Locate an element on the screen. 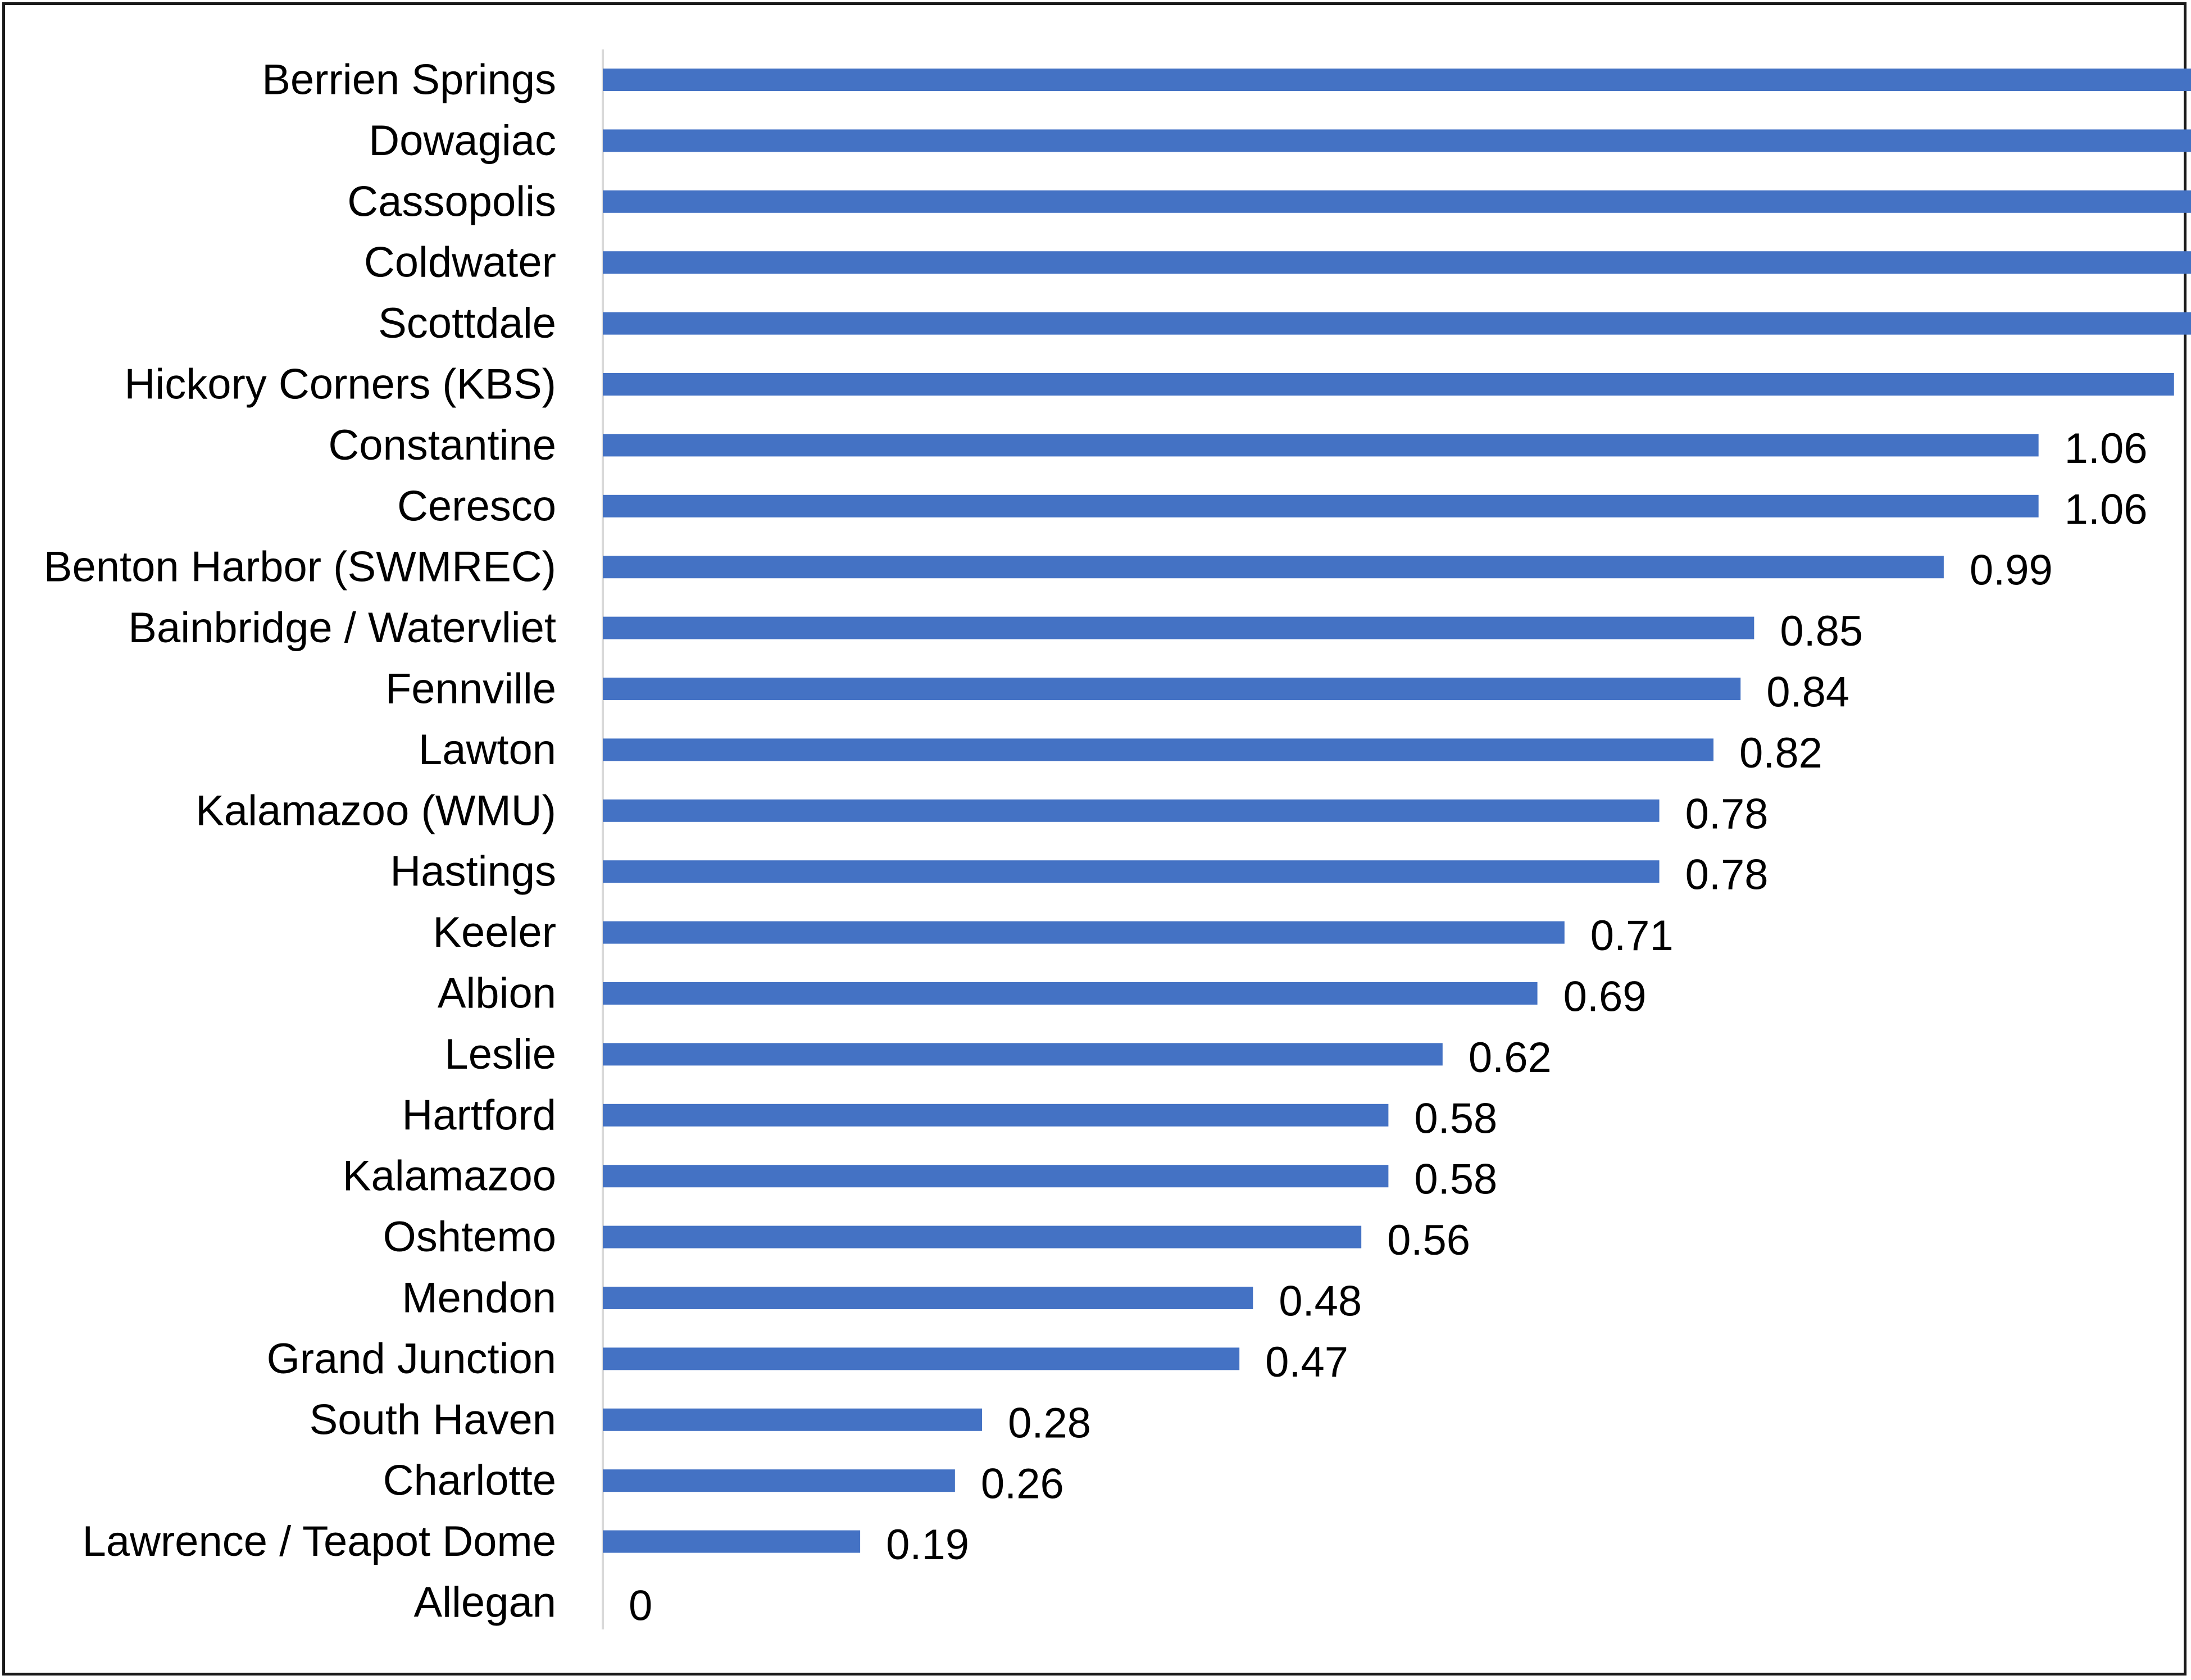 Image resolution: width=2191 pixels, height=1680 pixels. category-label: Mendon is located at coordinates (479, 1298).